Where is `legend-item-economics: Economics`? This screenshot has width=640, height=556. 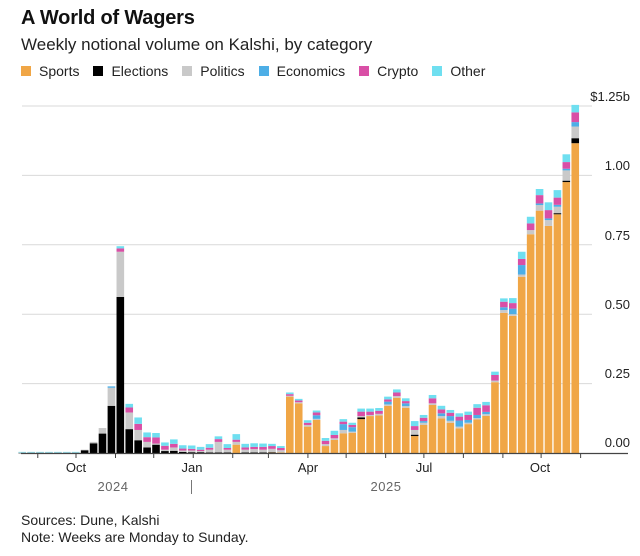 legend-item-economics: Economics is located at coordinates (301, 71).